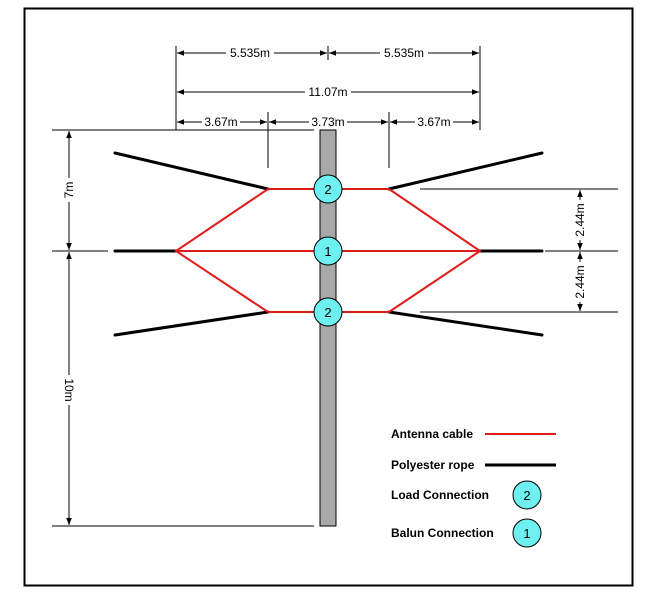  I want to click on legend-balun-symbol-label: 1, so click(526, 533).